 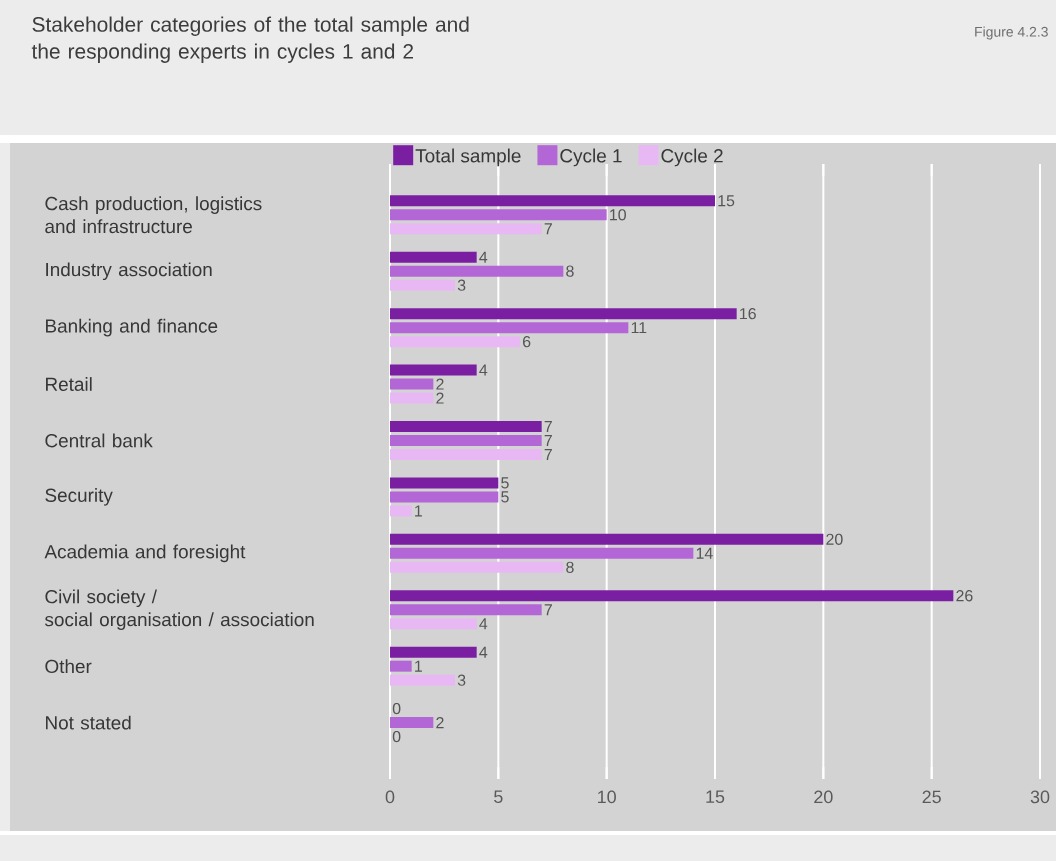 What do you see at coordinates (99, 440) in the screenshot?
I see `y-tick-label: Central bank` at bounding box center [99, 440].